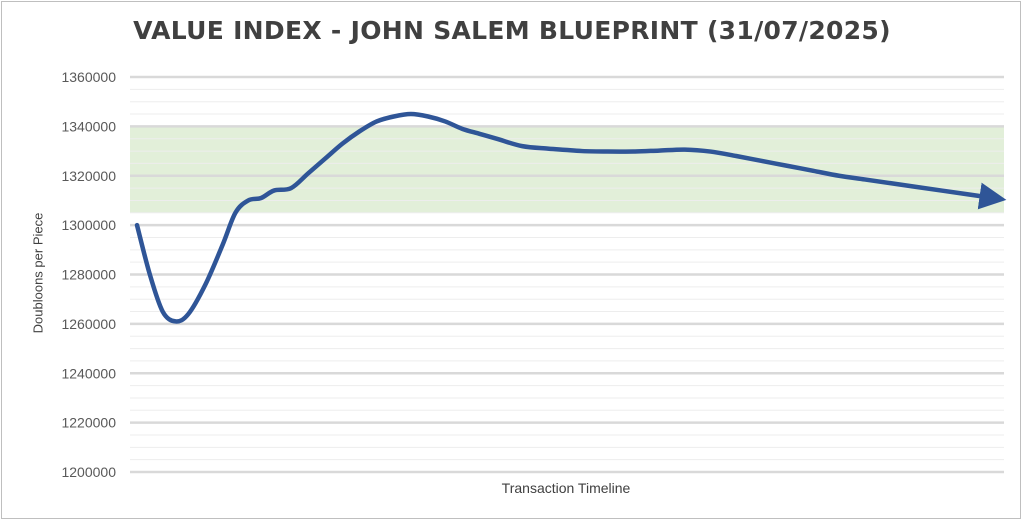 The height and width of the screenshot is (522, 1024). Describe the element at coordinates (88, 324) in the screenshot. I see `y-tick-label: 1260000` at that location.